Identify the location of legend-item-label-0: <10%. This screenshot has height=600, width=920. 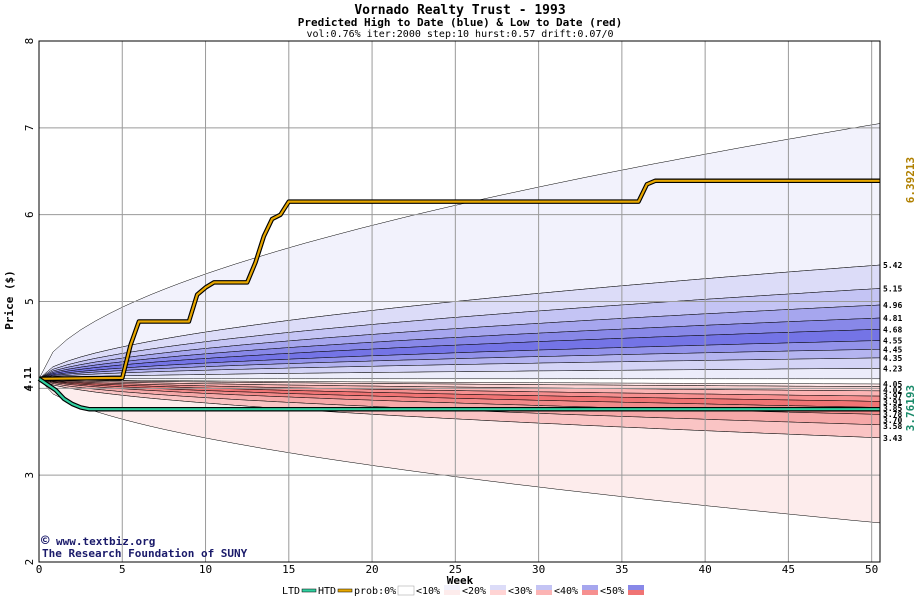
(428, 591).